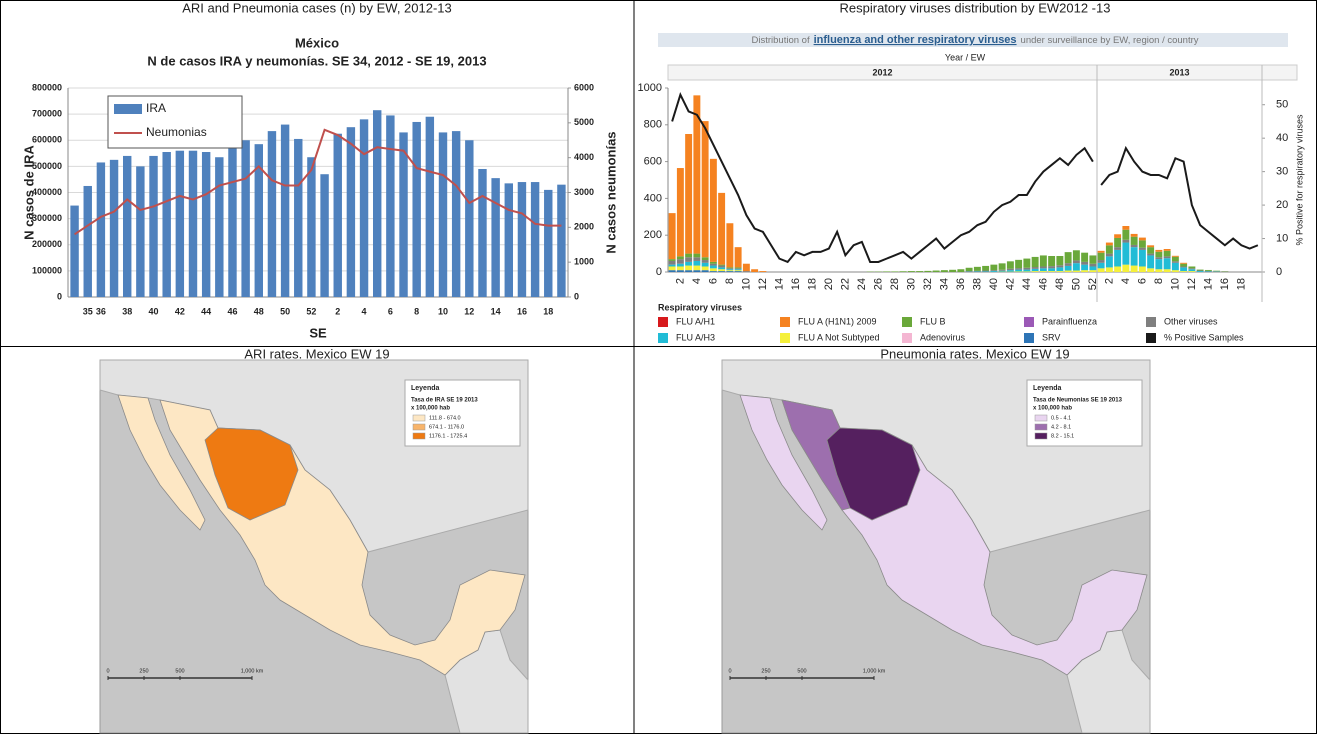 The width and height of the screenshot is (1317, 734). I want to click on x-tick-label: 18, so click(812, 284).